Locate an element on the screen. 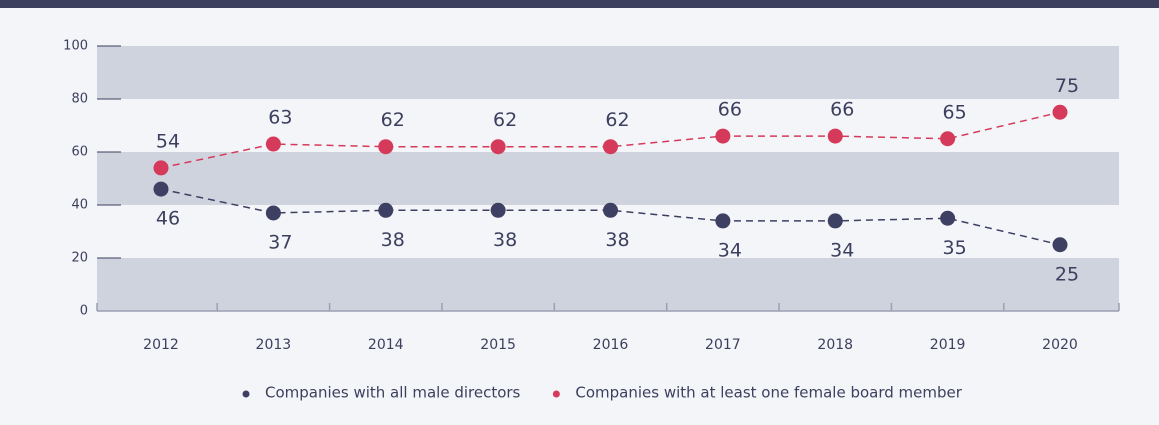  y-tick-label: 40 is located at coordinates (79, 205).